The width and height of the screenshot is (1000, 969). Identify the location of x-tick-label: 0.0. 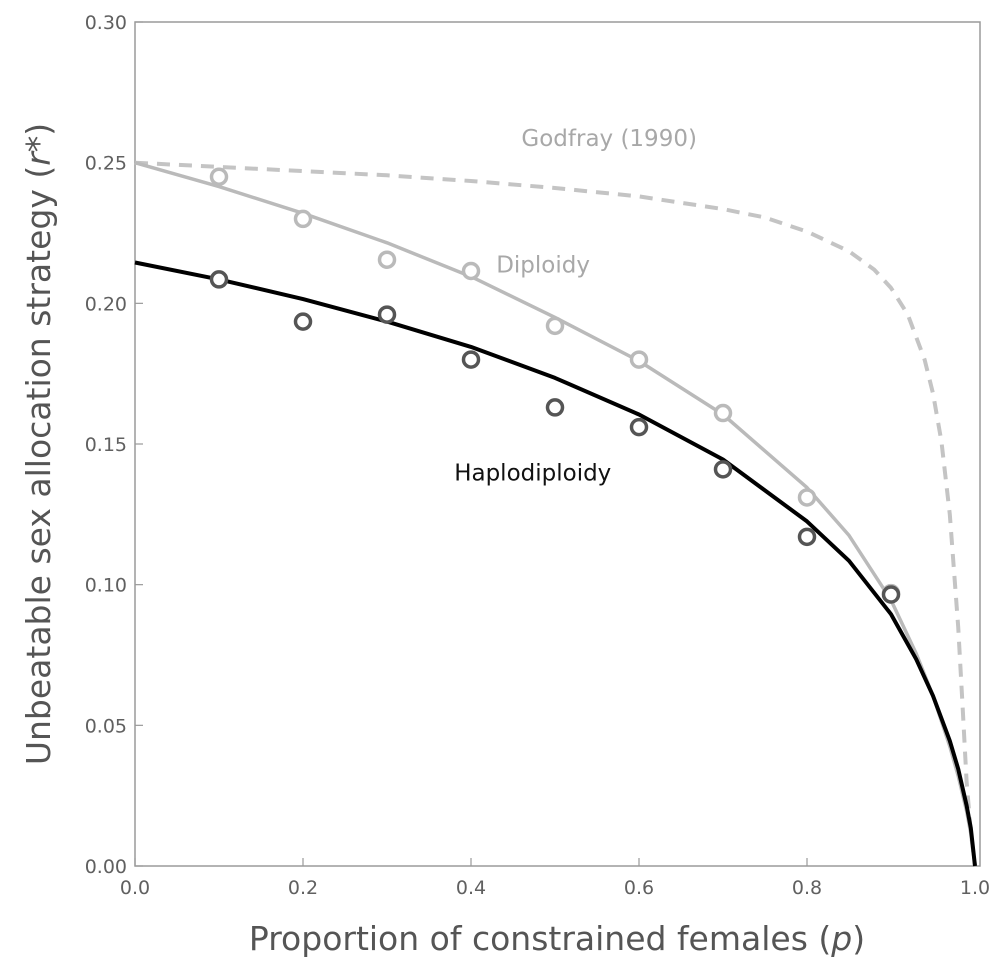
(135, 888).